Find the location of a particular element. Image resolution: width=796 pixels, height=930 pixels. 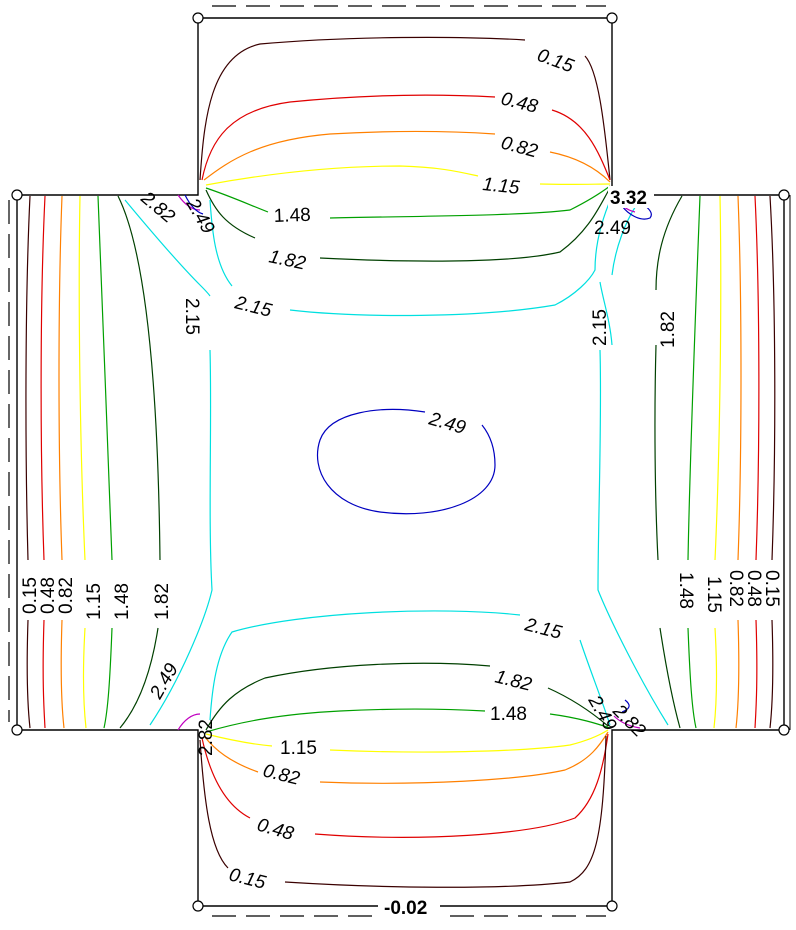

max-value-label: 3.32 is located at coordinates (628, 198).